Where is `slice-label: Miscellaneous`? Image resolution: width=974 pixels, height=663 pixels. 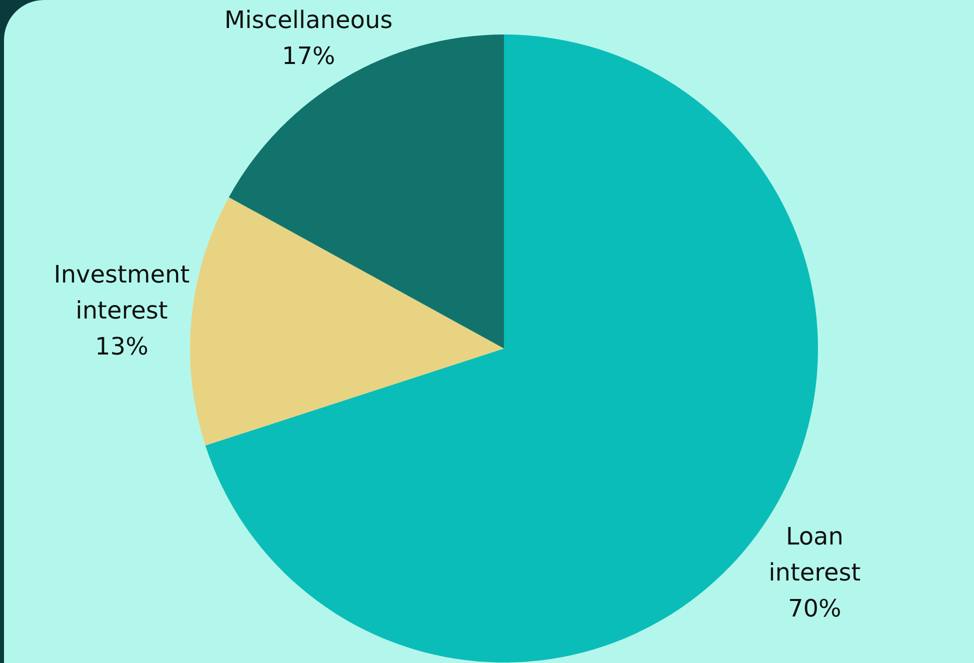 slice-label: Miscellaneous is located at coordinates (308, 20).